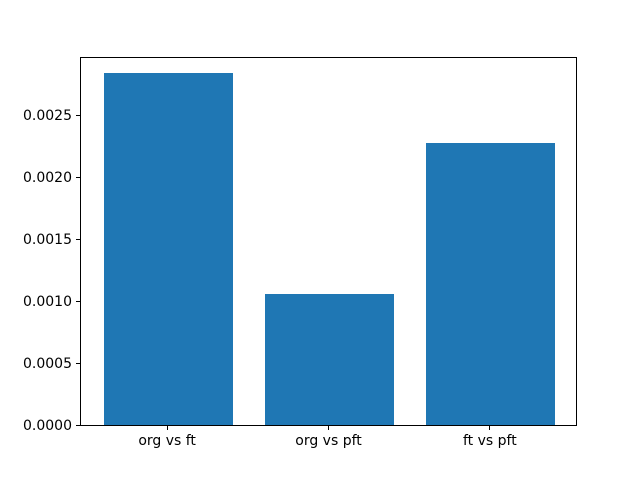 This screenshot has width=640, height=480. I want to click on y-tick-label: 0.0015, so click(47, 240).